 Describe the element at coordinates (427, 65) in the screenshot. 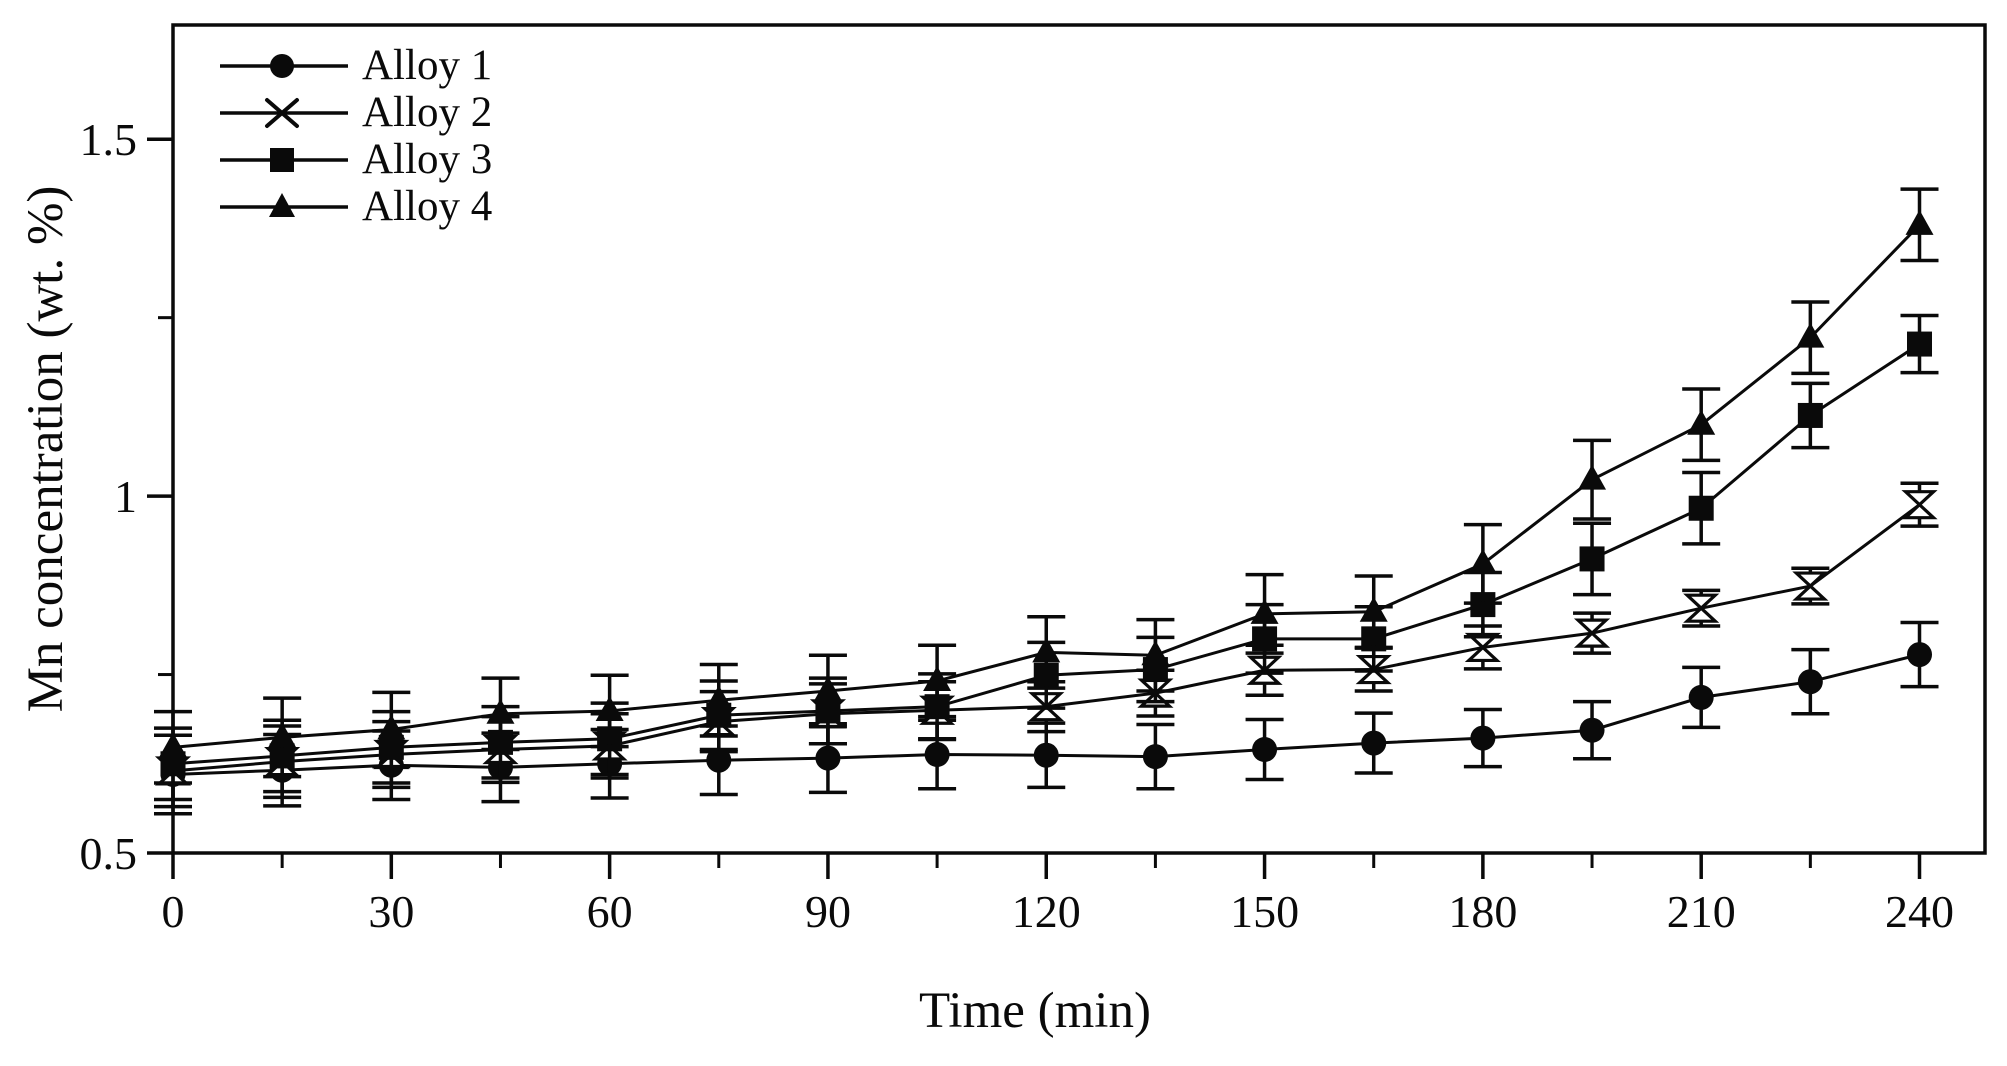

I see `legend-label-alloy-1: Alloy 1` at that location.